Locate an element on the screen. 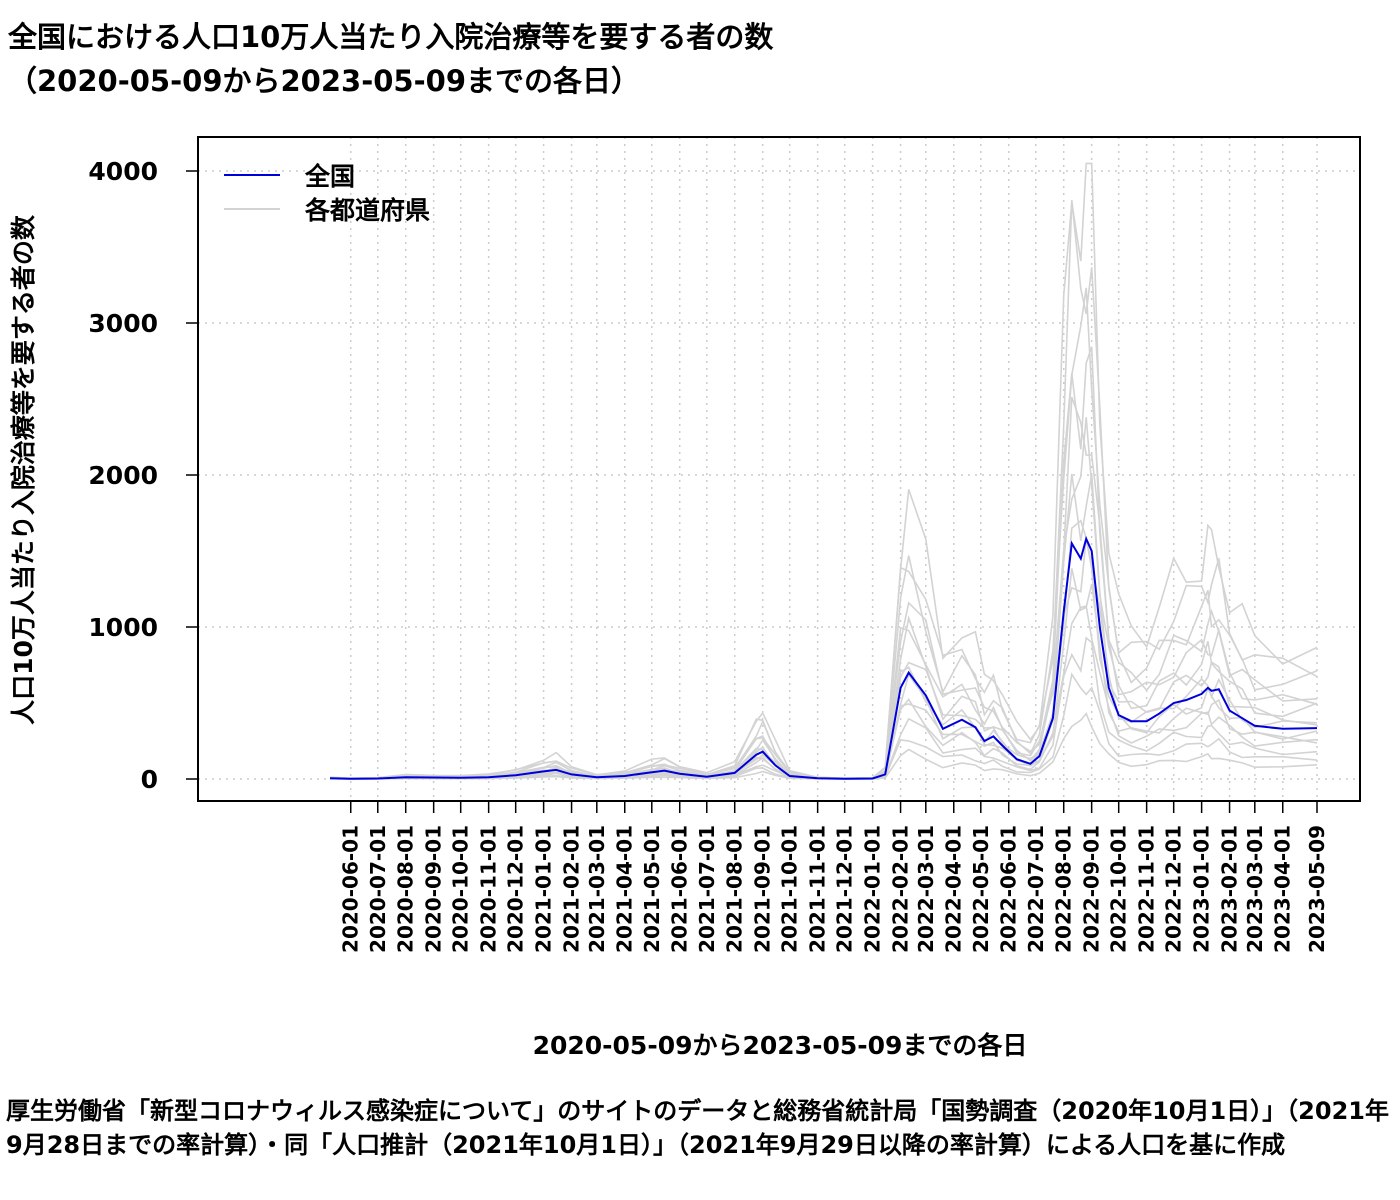 Image resolution: width=1400 pixels, height=1200 pixels. legend-prefectures-label: 各都道府県 is located at coordinates (367, 210).